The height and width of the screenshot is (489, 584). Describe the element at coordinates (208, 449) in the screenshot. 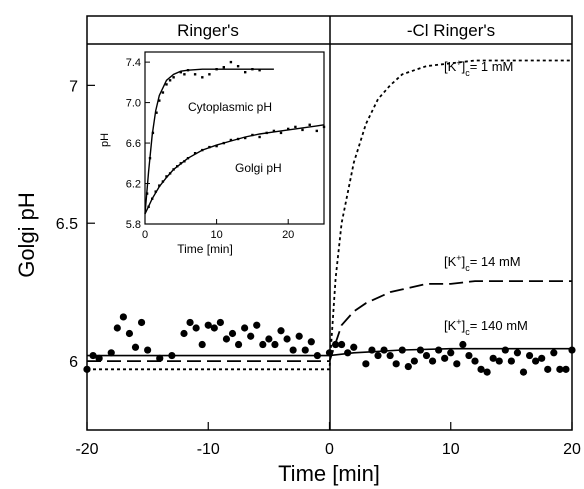

I see `x-tick-label: -10` at that location.